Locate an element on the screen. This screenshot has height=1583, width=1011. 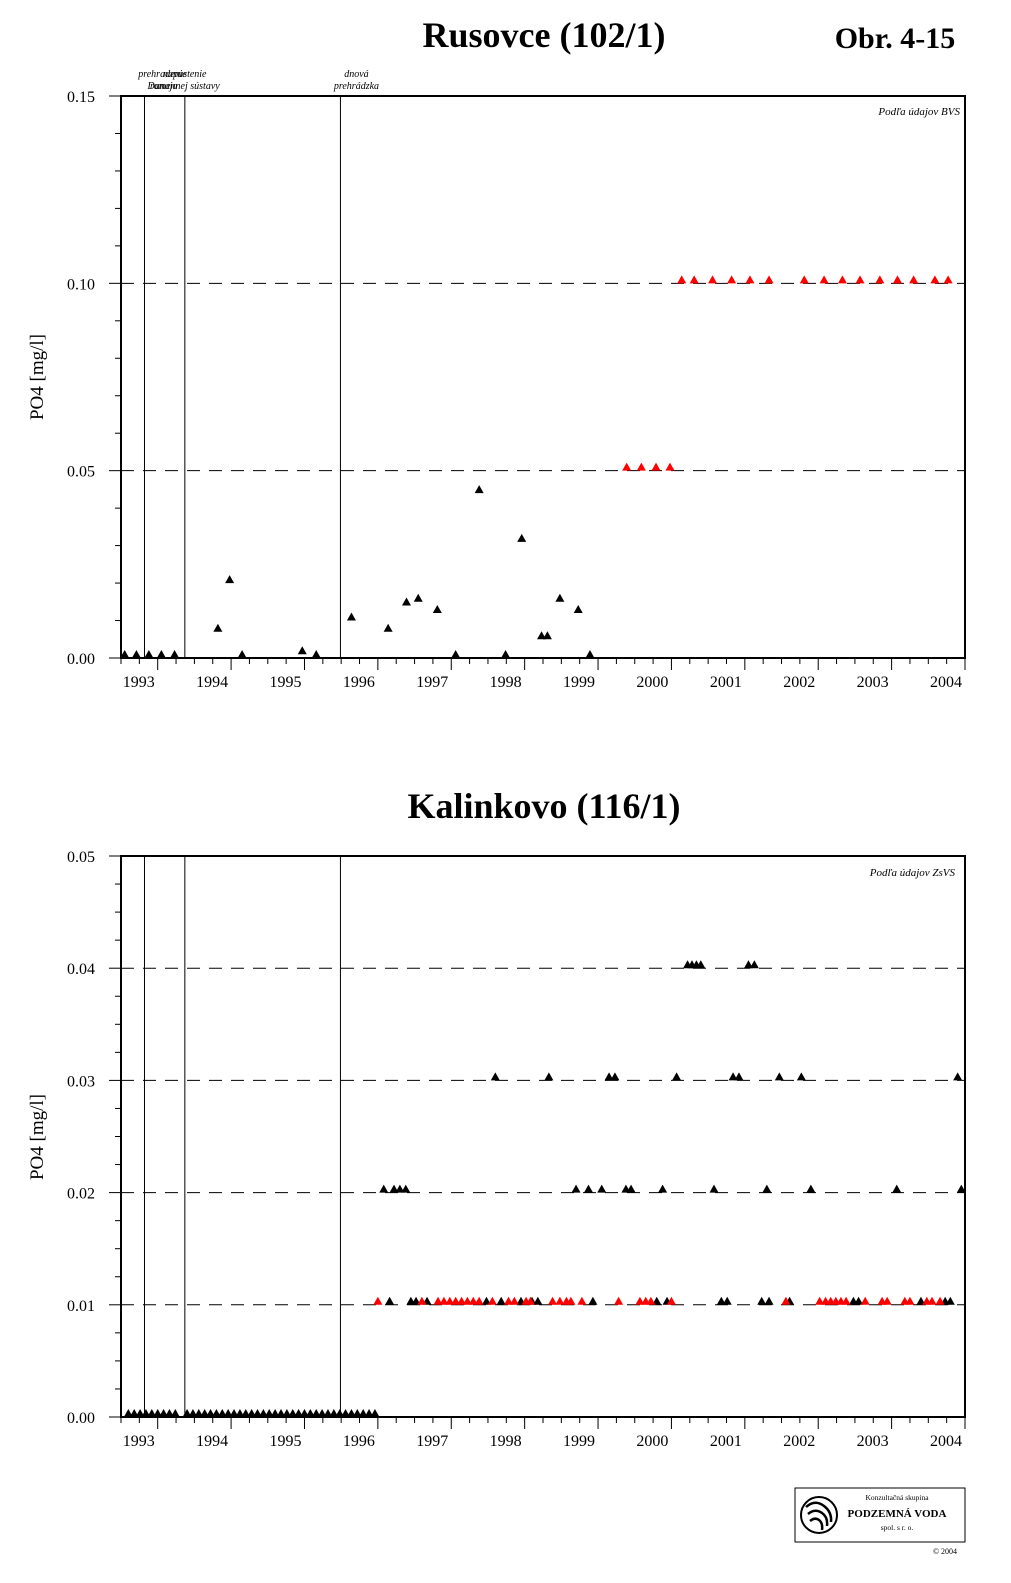
x-tick-label: 2000 is located at coordinates (652, 1441).